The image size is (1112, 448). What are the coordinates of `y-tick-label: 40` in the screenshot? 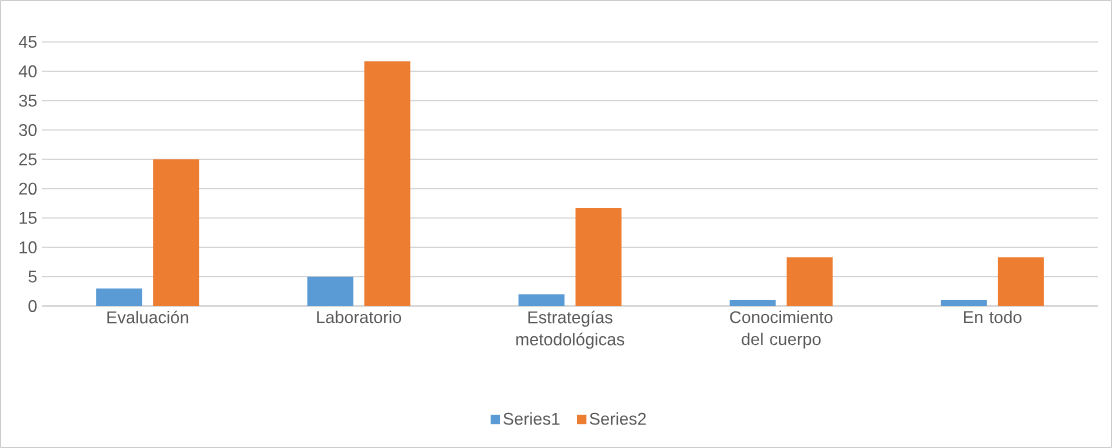 It's located at (27, 71).